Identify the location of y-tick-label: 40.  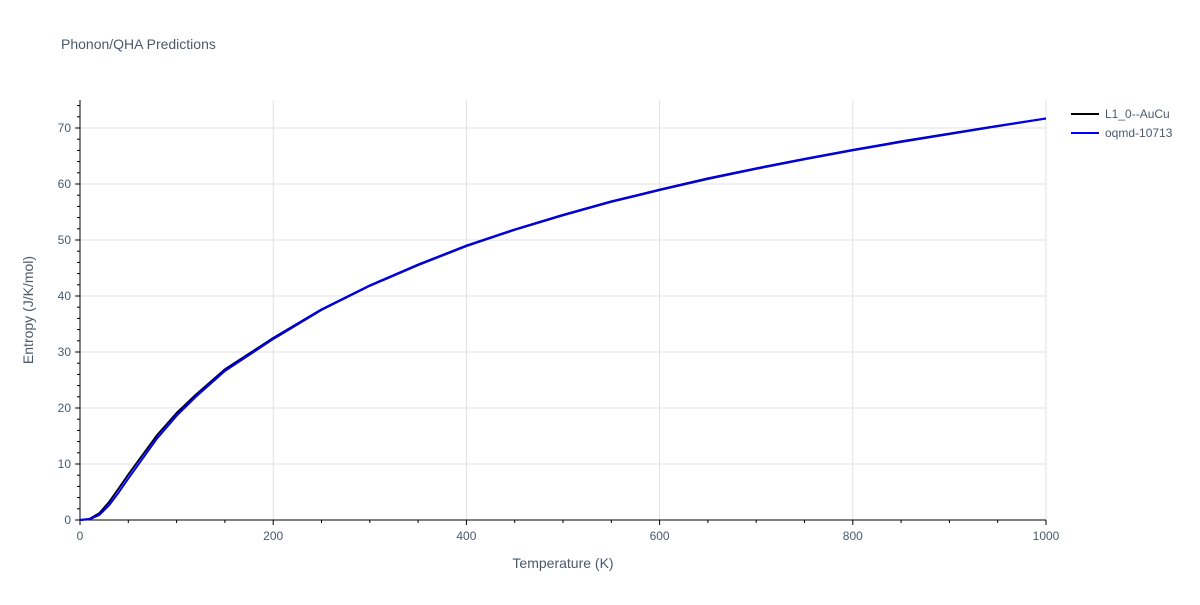
(65, 296).